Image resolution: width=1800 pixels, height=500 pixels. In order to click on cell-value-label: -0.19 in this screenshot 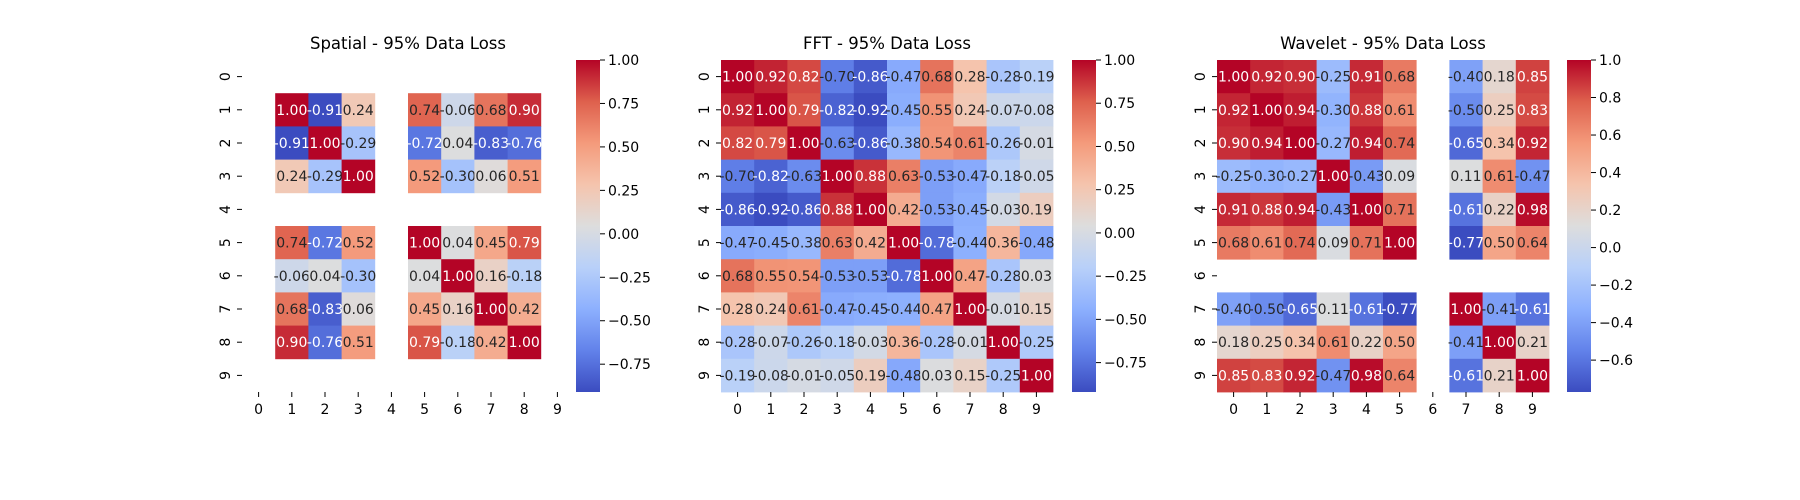, I will do `click(737, 376)`.